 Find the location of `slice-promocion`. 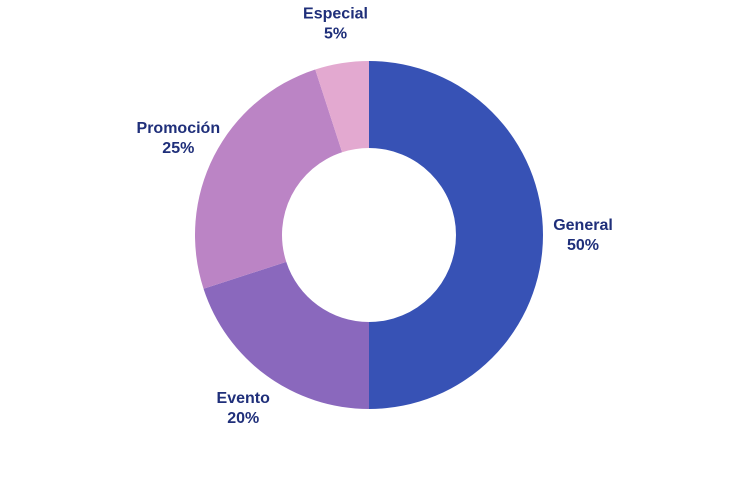

slice-promocion is located at coordinates (268, 179).